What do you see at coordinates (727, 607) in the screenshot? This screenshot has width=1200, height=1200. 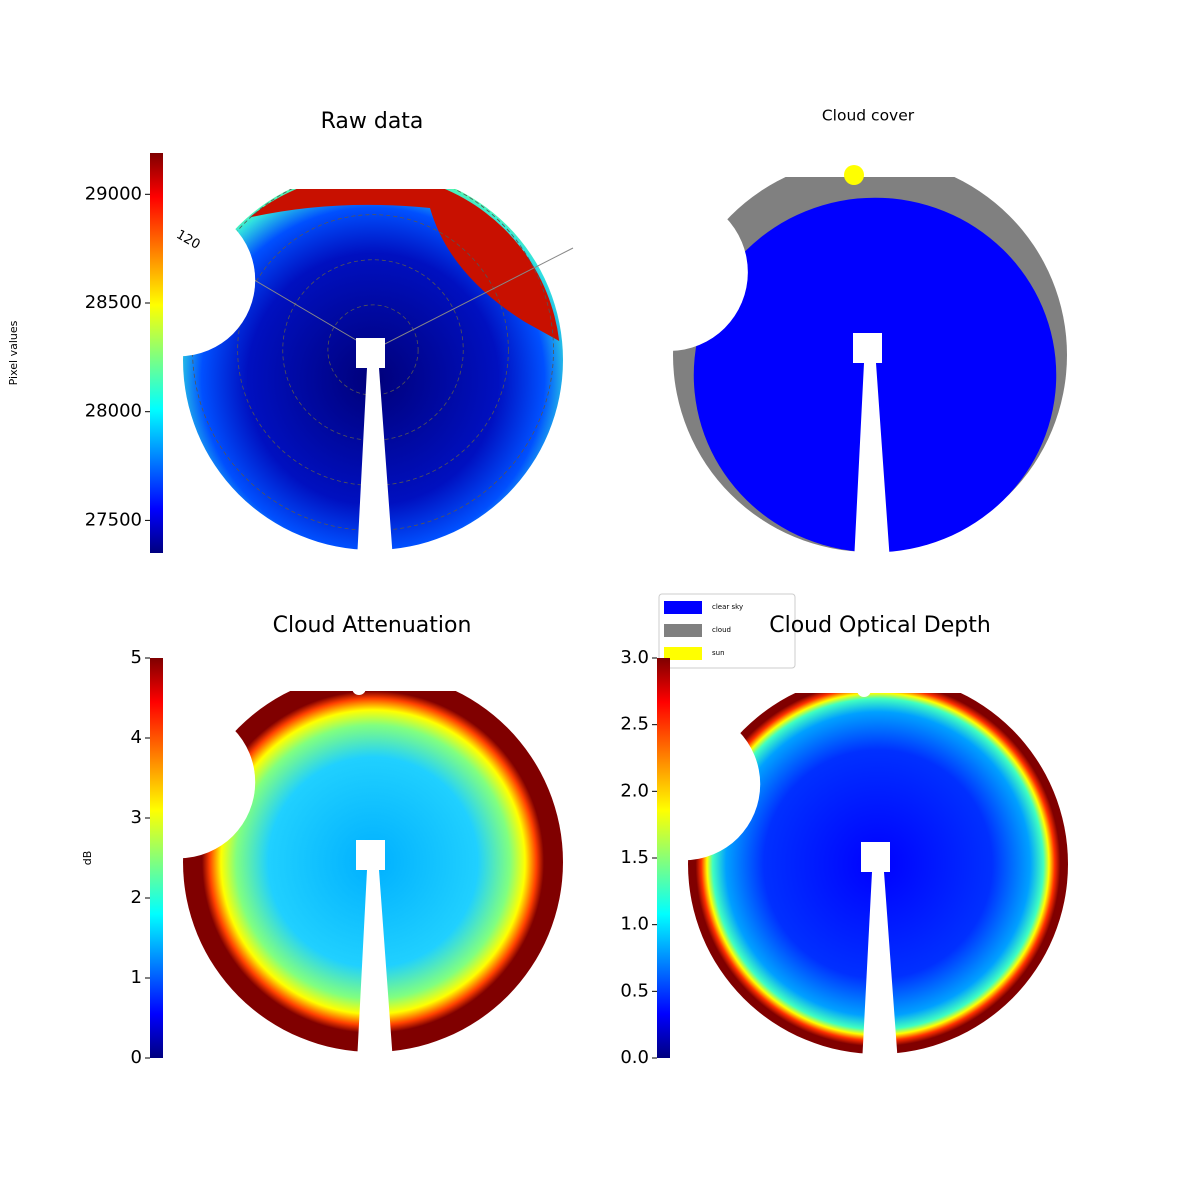 I see `legend-label: clear sky` at bounding box center [727, 607].